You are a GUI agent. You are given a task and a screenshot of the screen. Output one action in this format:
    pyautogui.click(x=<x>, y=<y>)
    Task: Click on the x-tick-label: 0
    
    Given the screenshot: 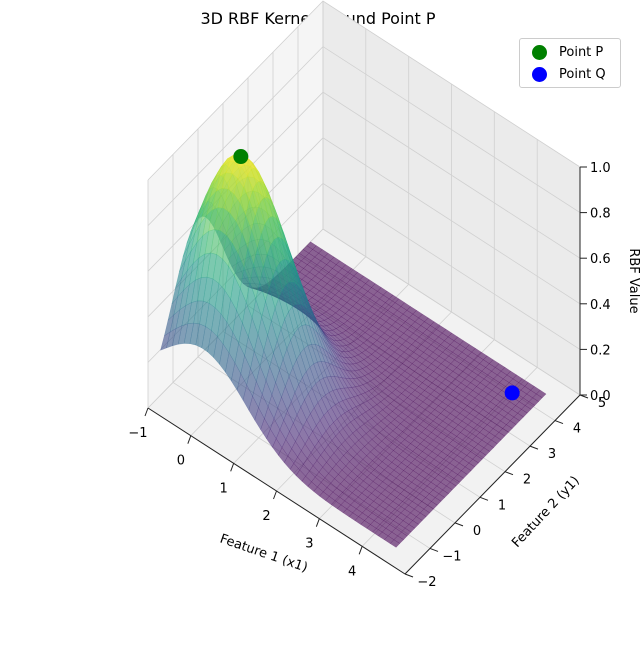 What is the action you would take?
    pyautogui.click(x=181, y=461)
    